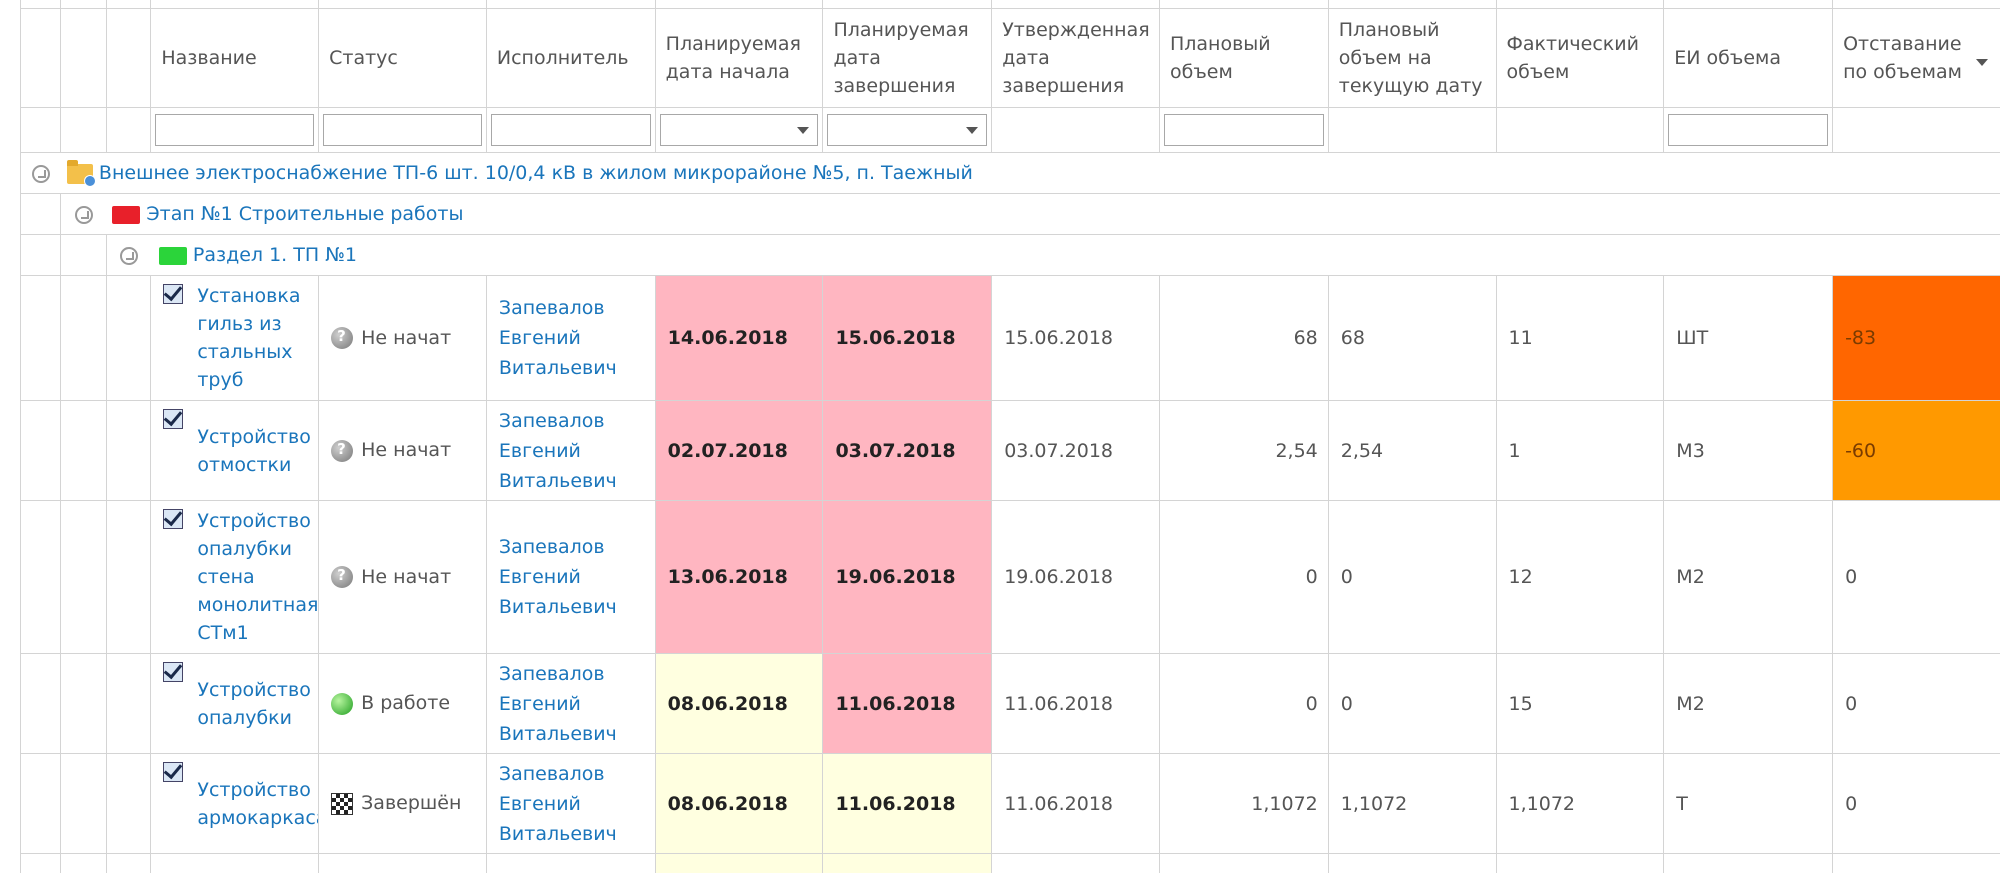 The width and height of the screenshot is (2000, 873). Describe the element at coordinates (254, 450) in the screenshot. I see `task-name: Устройство отмостки` at that location.